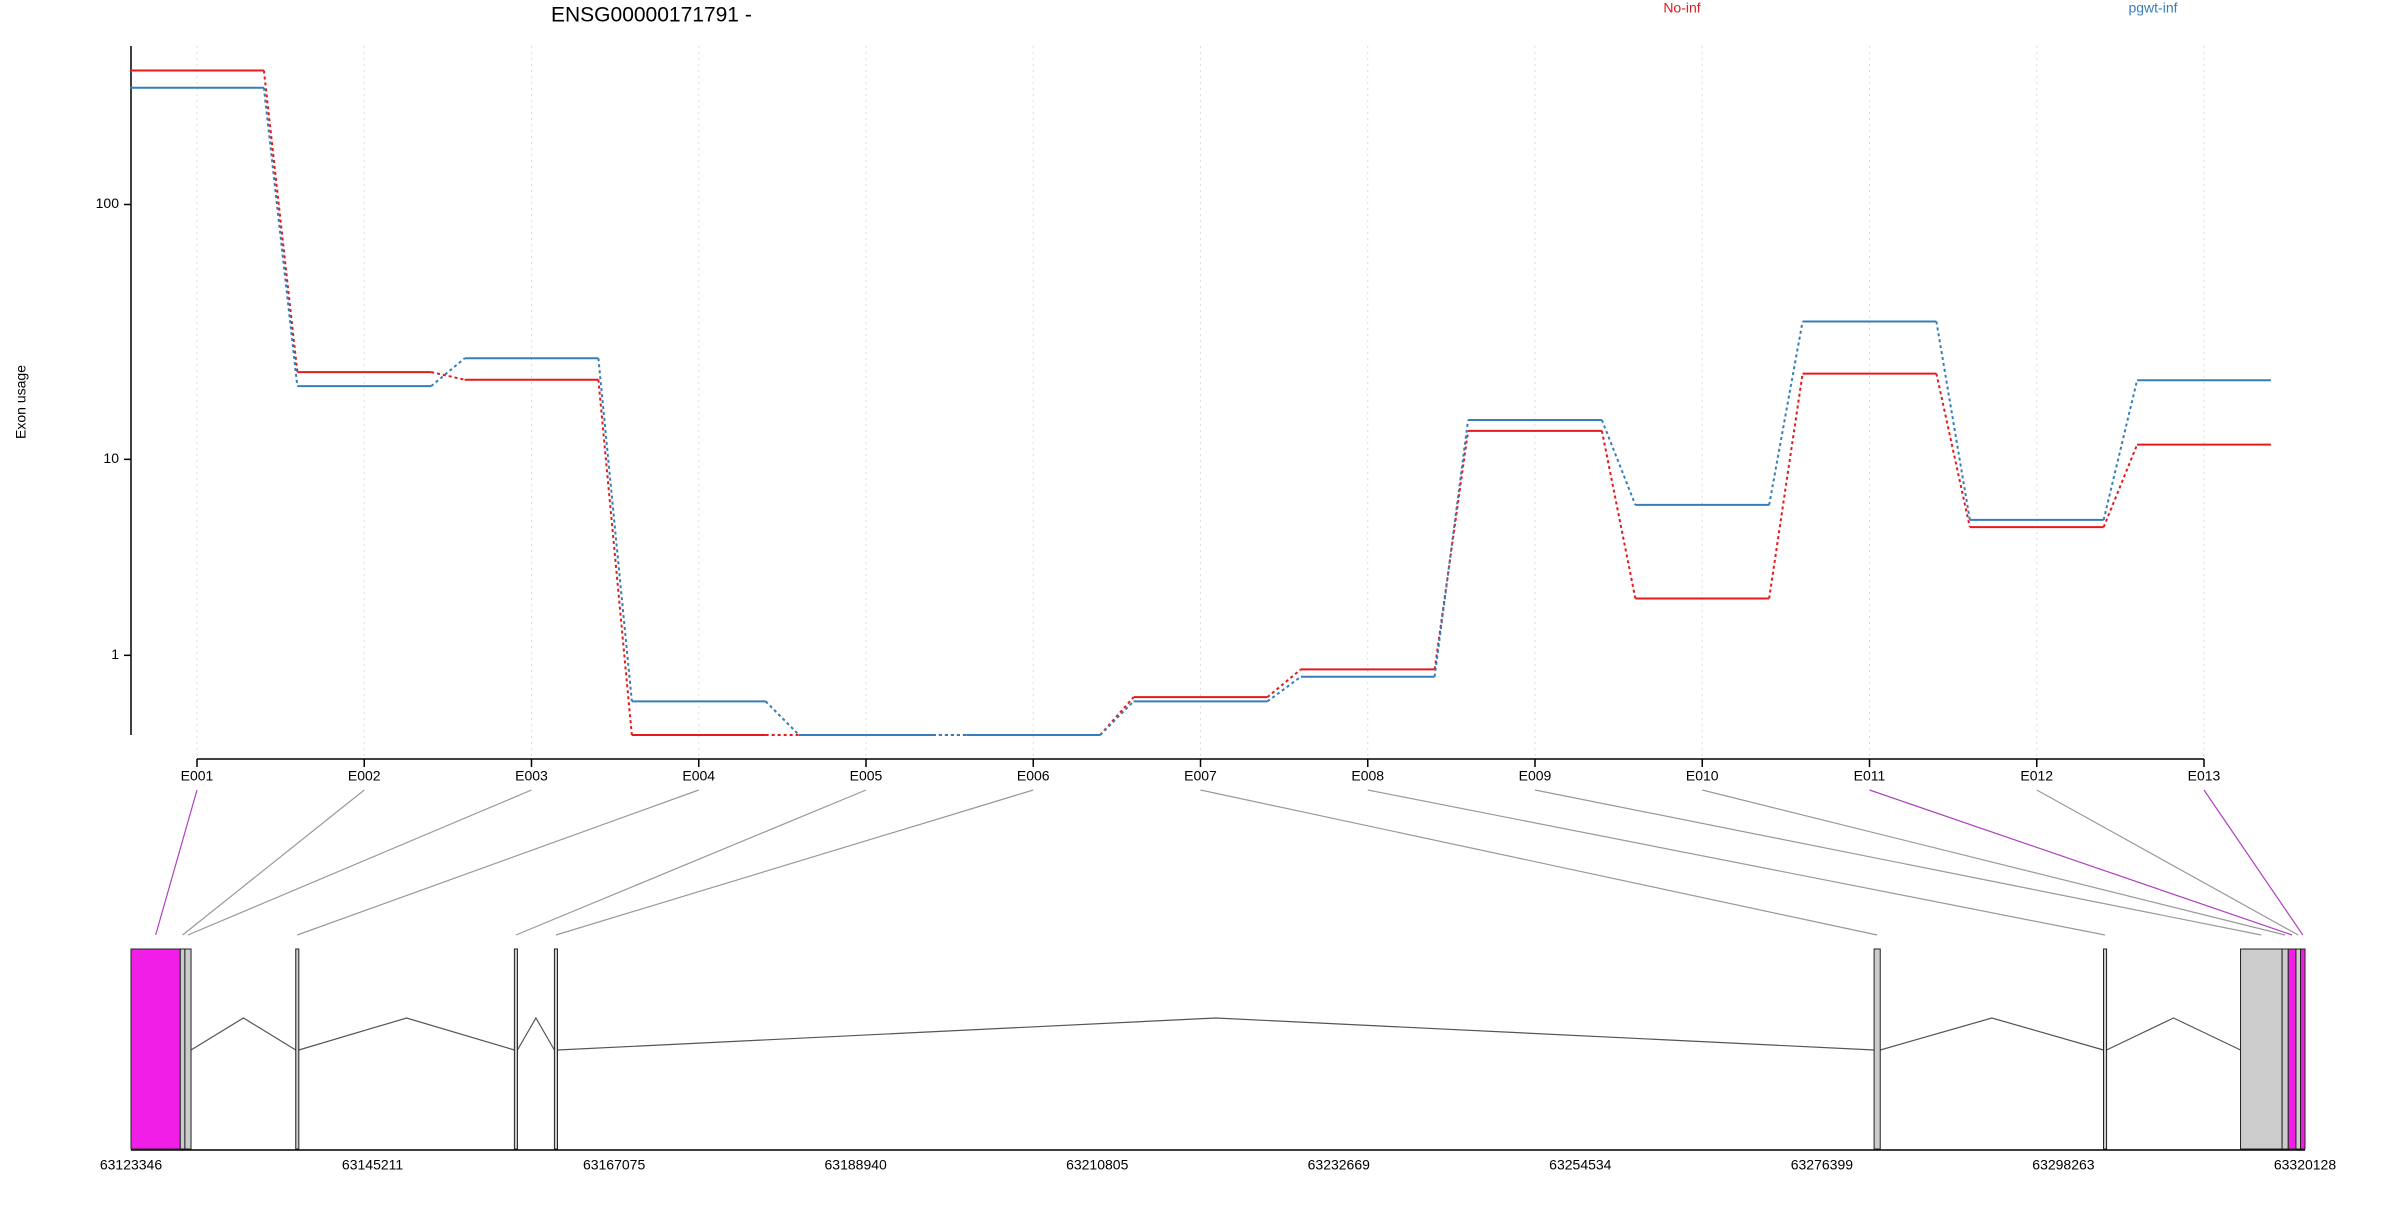 Image resolution: width=2400 pixels, height=1205 pixels. I want to click on x-tick-label: E005, so click(866, 776).